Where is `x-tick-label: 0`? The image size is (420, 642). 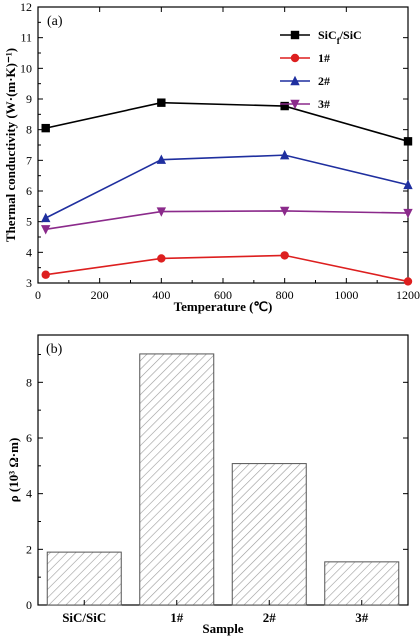 x-tick-label: 0 is located at coordinates (38, 295).